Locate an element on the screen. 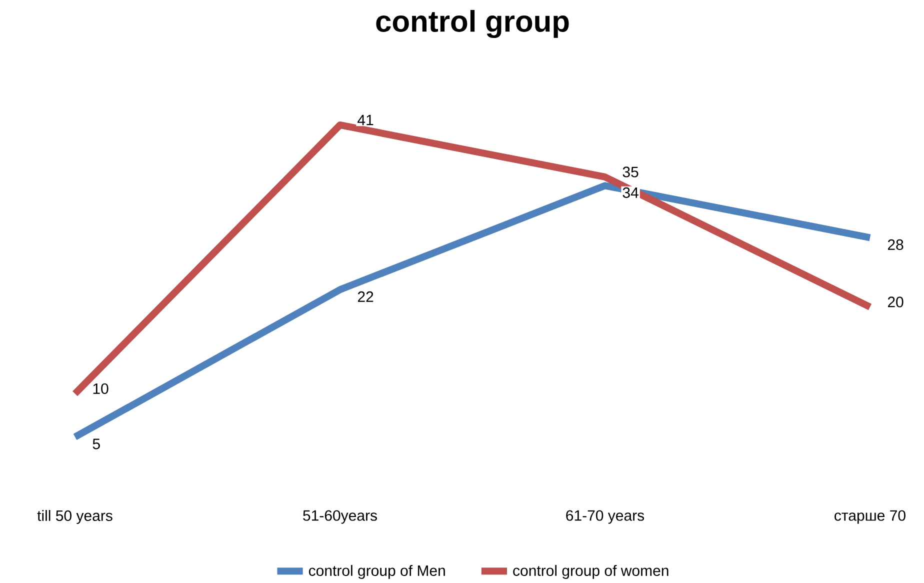 The image size is (924, 583). data-label: 5 is located at coordinates (96, 444).